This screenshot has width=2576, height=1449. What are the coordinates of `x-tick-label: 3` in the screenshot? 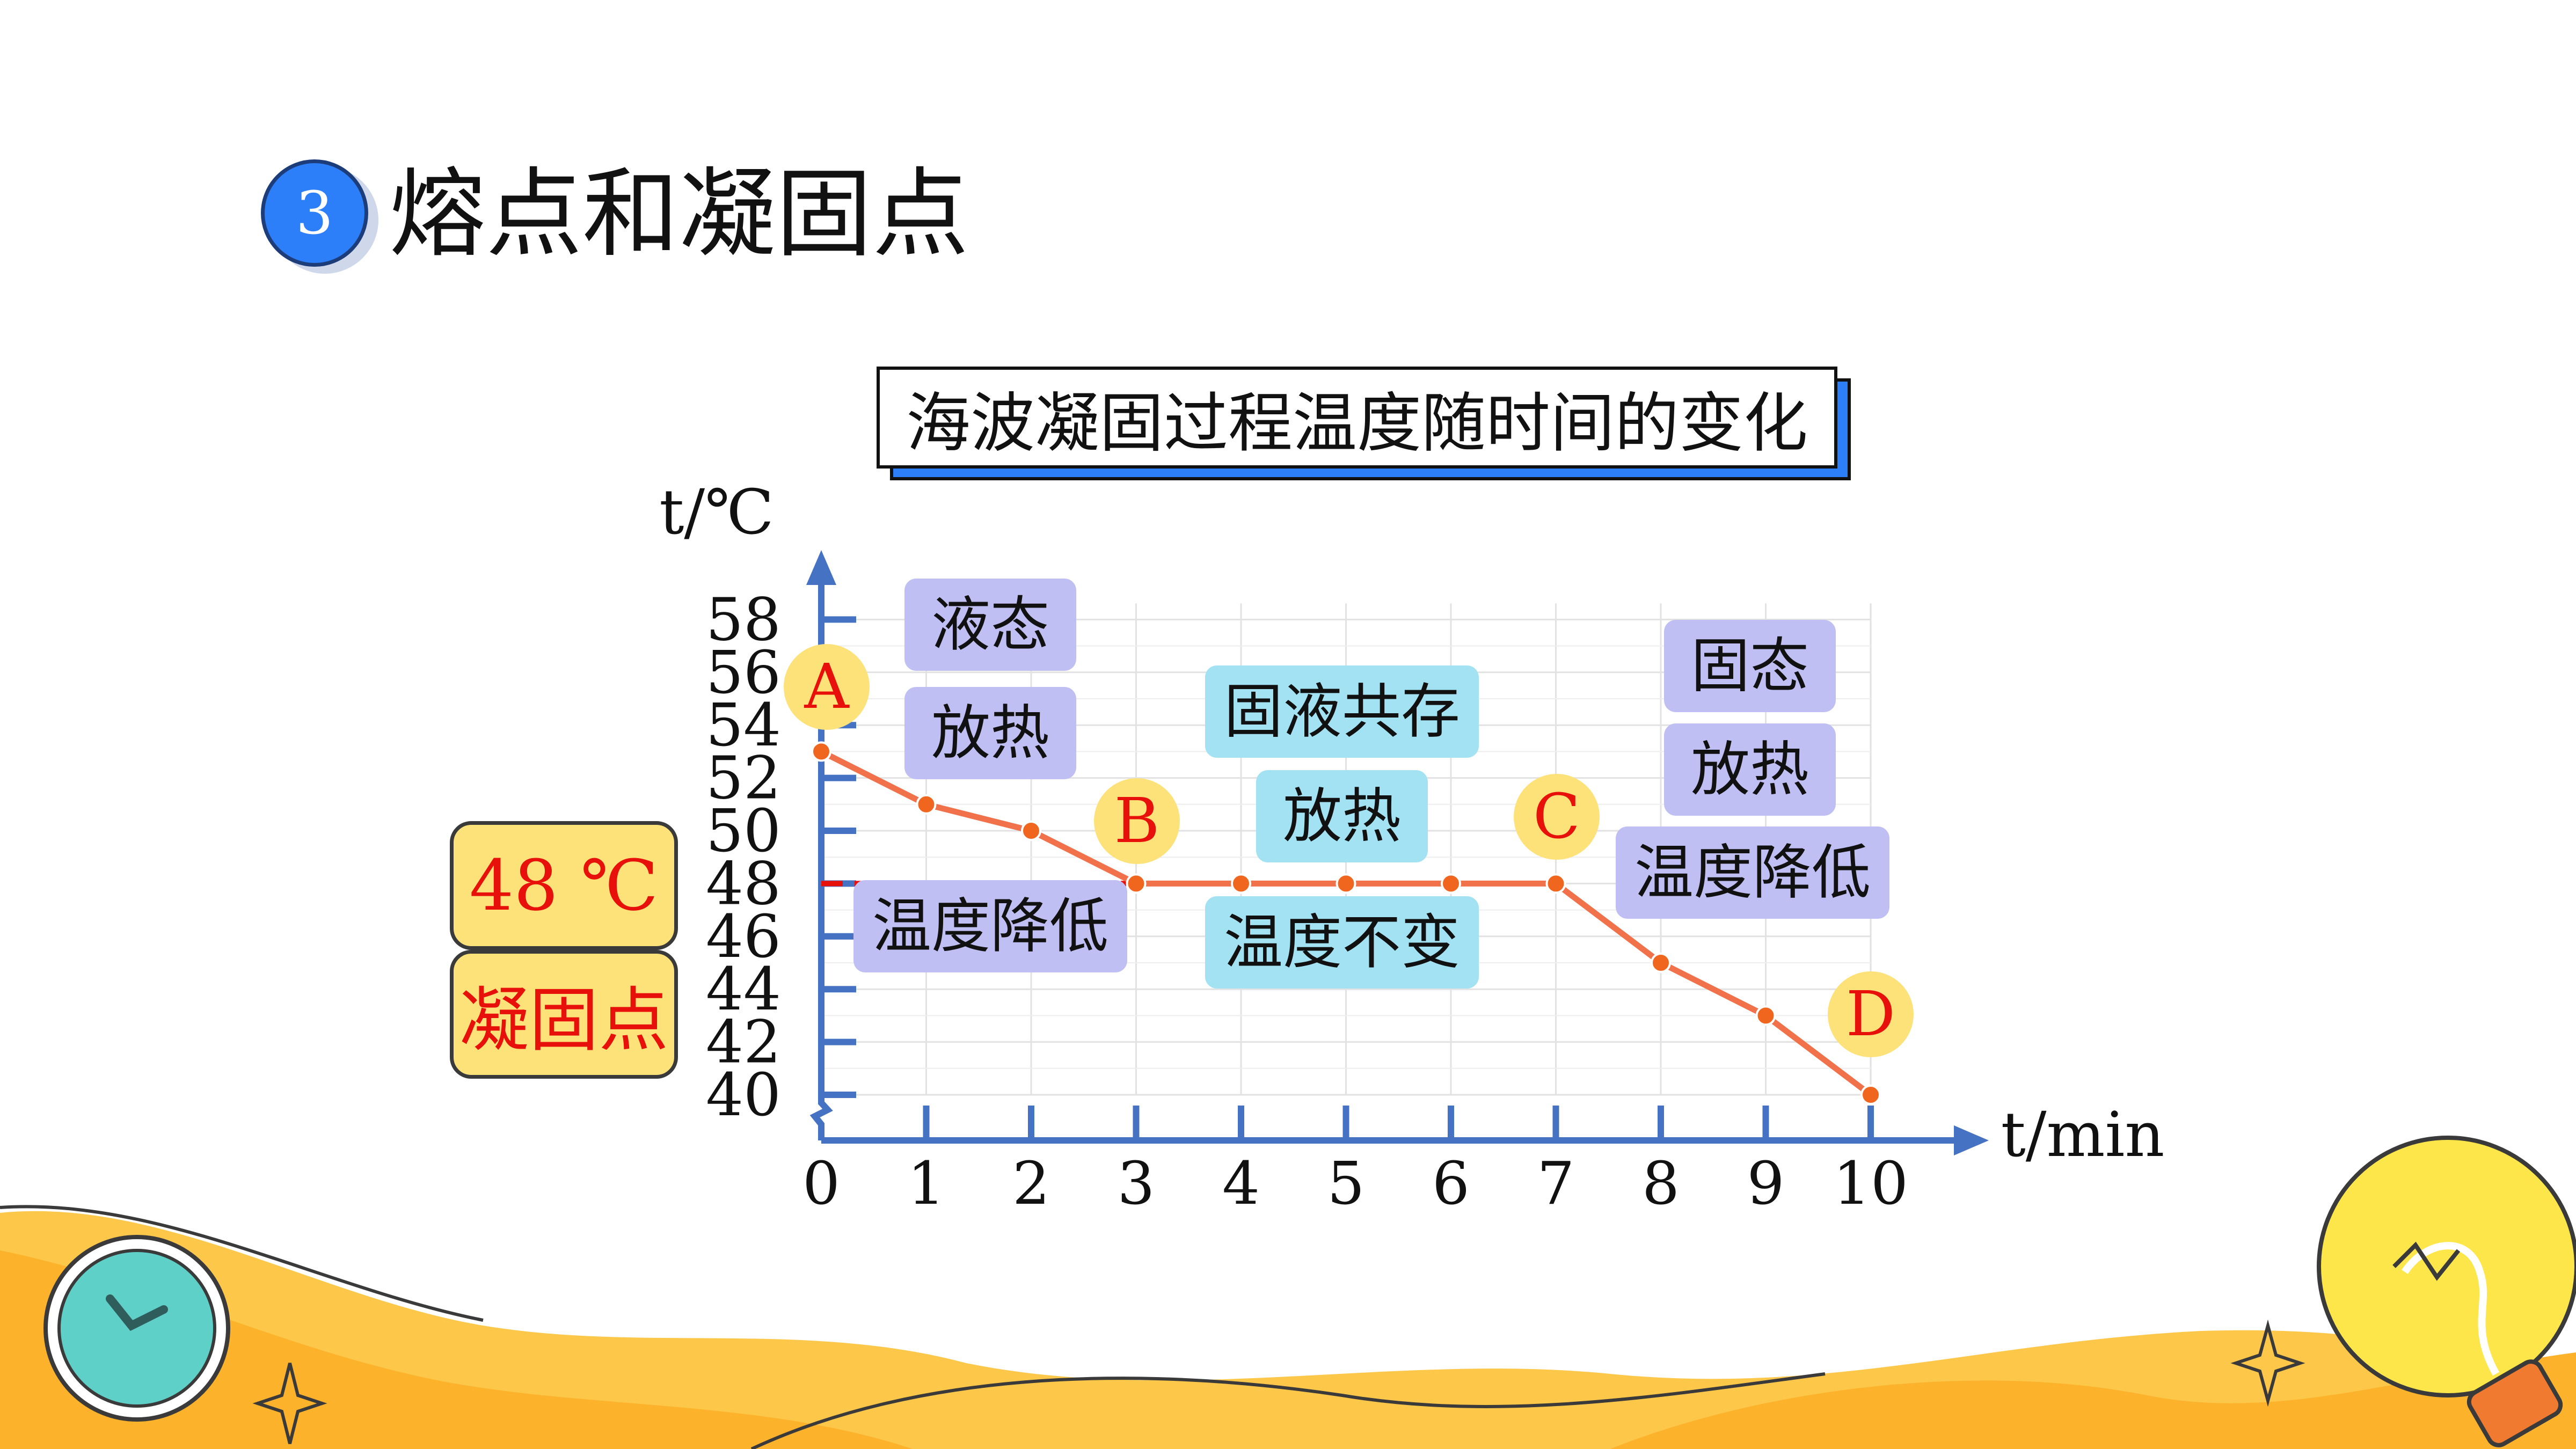 It's located at (1136, 1183).